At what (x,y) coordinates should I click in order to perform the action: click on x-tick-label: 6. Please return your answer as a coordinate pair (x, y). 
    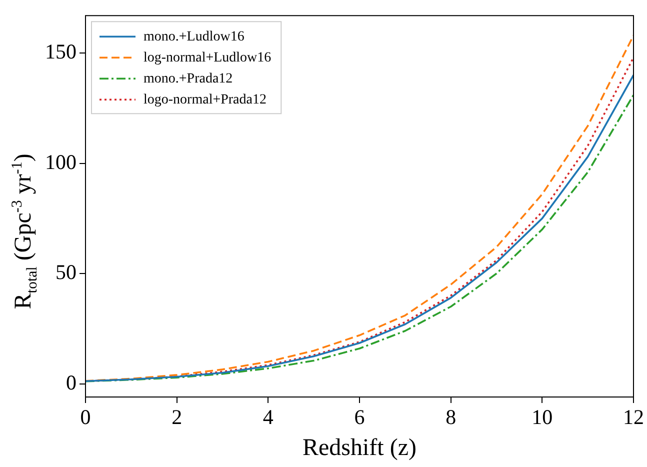
    Looking at the image, I should click on (359, 417).